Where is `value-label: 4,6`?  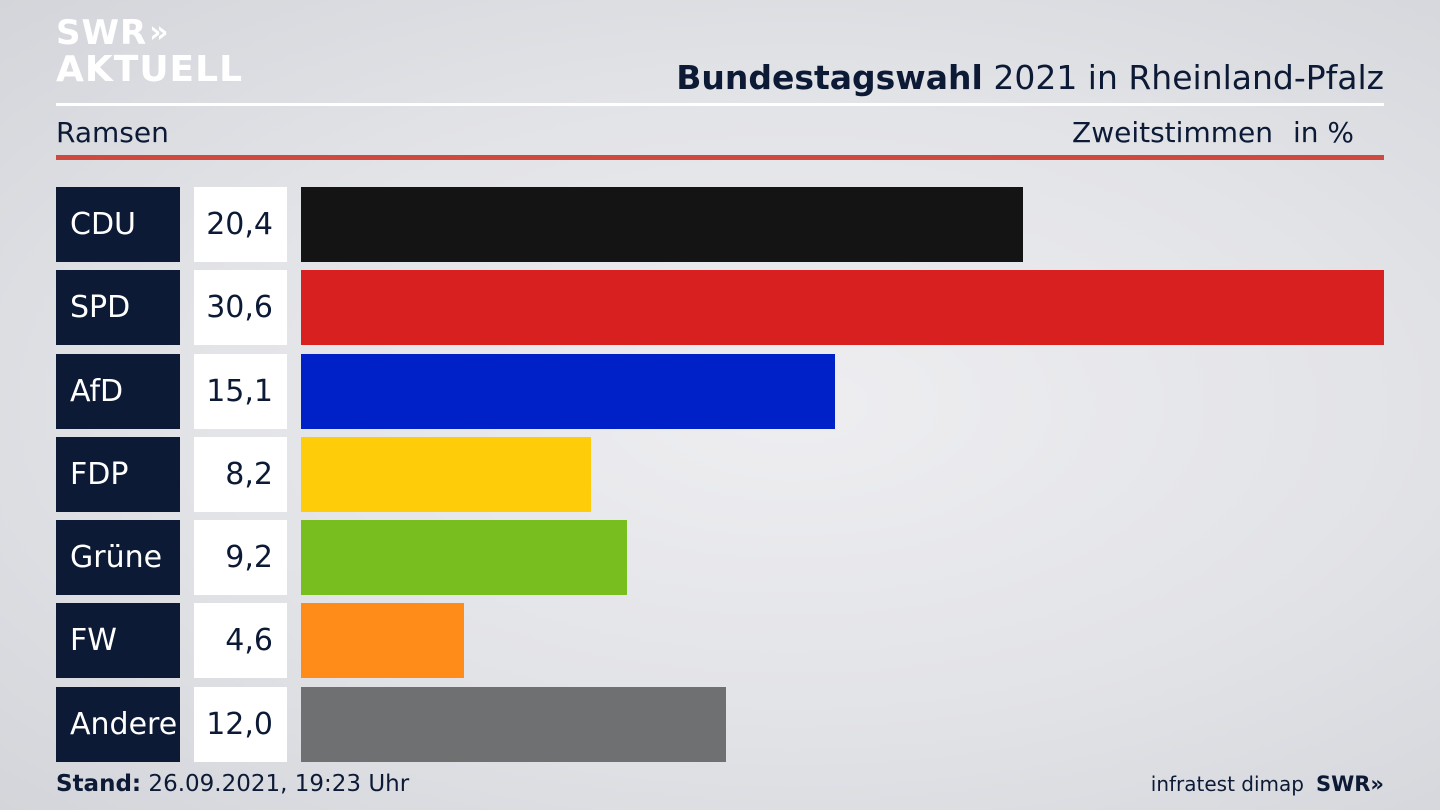
value-label: 4,6 is located at coordinates (240, 641).